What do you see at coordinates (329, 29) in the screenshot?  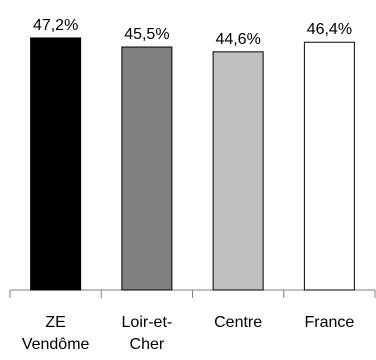 I see `value-label: 46,4%` at bounding box center [329, 29].